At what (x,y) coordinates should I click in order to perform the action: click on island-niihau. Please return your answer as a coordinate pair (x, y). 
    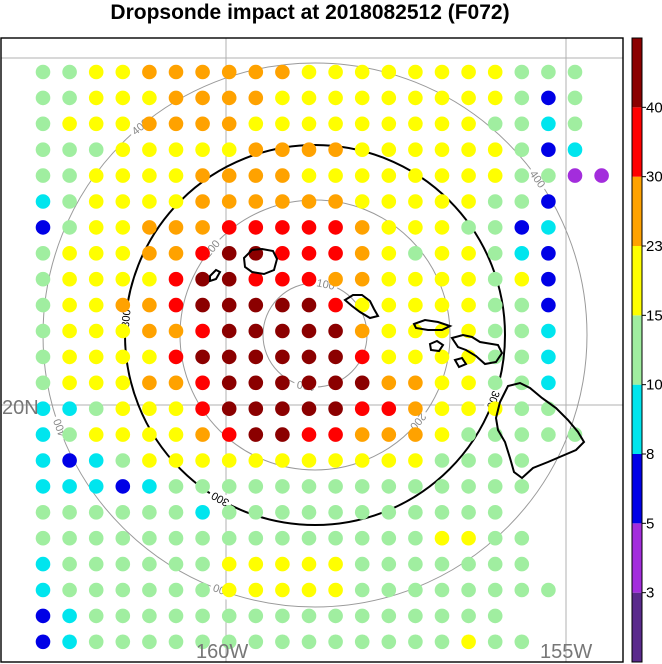
    Looking at the image, I should click on (215, 275).